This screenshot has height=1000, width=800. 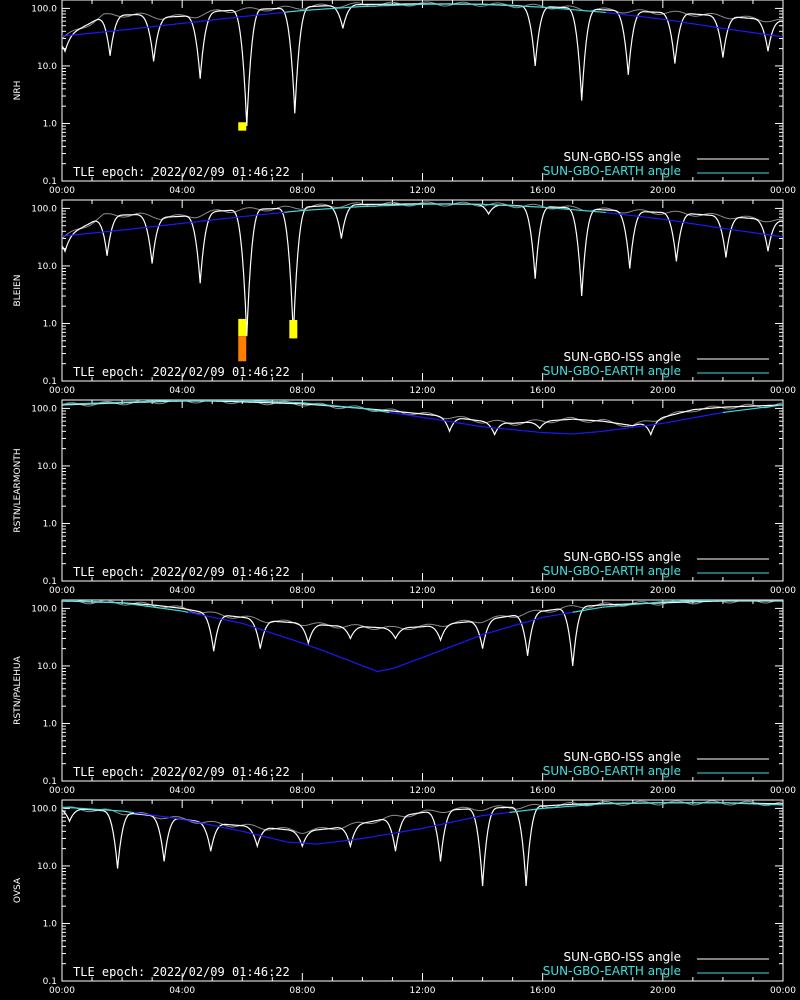 What do you see at coordinates (422, 220) in the screenshot?
I see `iss-ghost-line` at bounding box center [422, 220].